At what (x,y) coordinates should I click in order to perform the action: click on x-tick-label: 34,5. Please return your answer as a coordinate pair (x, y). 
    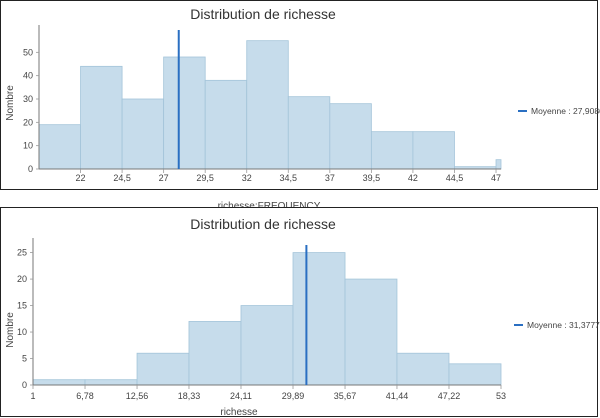
    Looking at the image, I should click on (289, 178).